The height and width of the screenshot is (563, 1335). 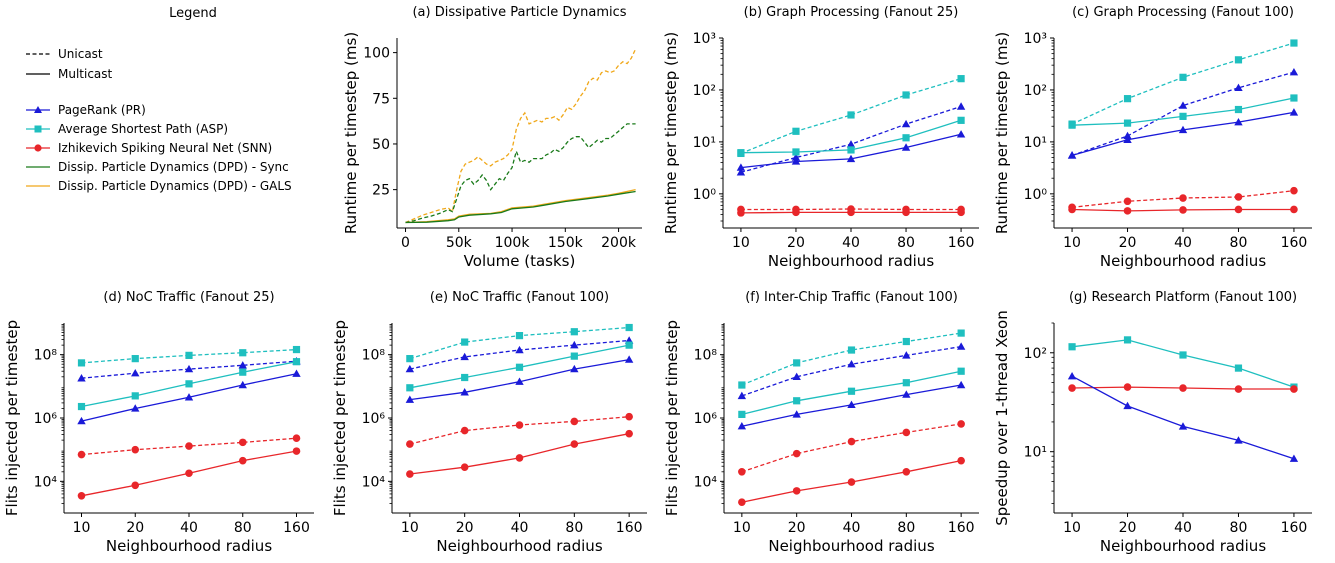 I want to click on panel-b-y-ticks: 10⁰ 10¹ 10² 10³, so click(x=708, y=126).